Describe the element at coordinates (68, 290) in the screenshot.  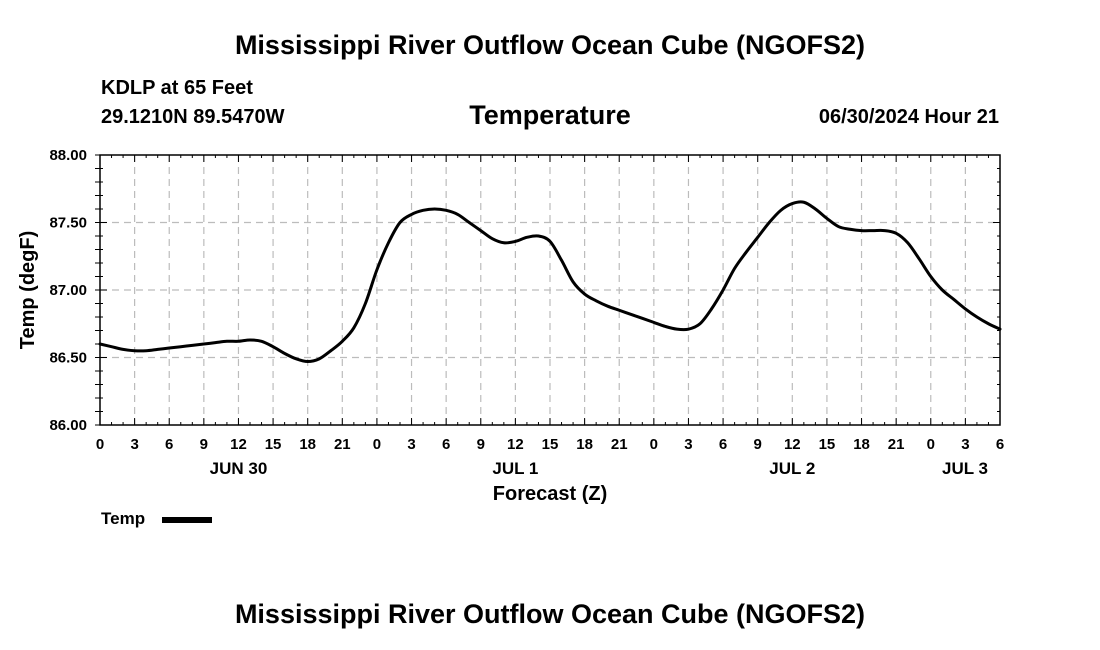
I see `y-tick-label: 87.00` at that location.